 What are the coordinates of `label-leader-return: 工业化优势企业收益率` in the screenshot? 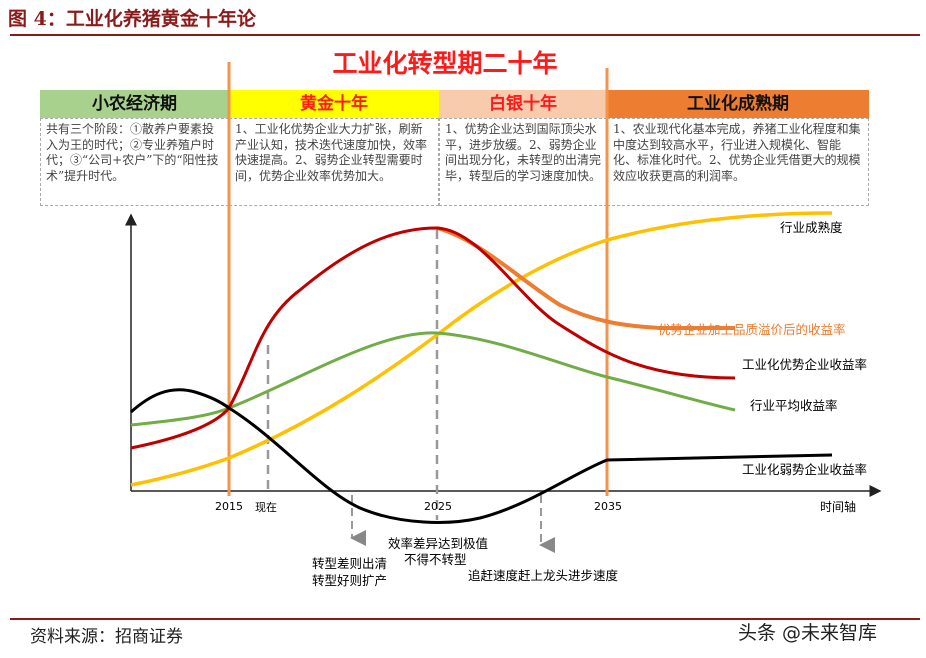 It's located at (804, 364).